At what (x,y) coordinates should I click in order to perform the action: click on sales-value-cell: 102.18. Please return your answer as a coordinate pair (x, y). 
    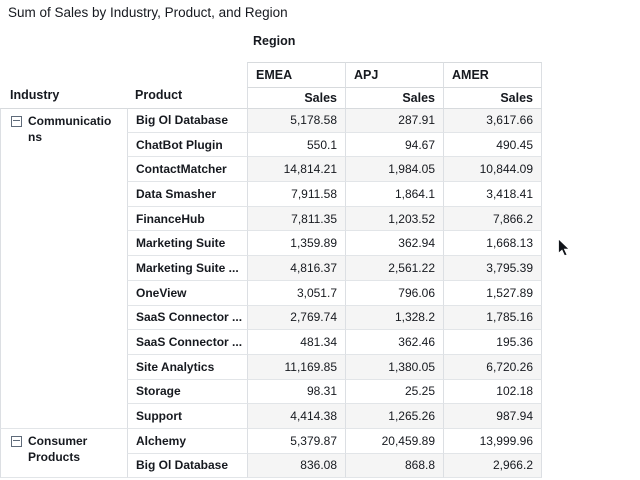
    Looking at the image, I should click on (492, 392).